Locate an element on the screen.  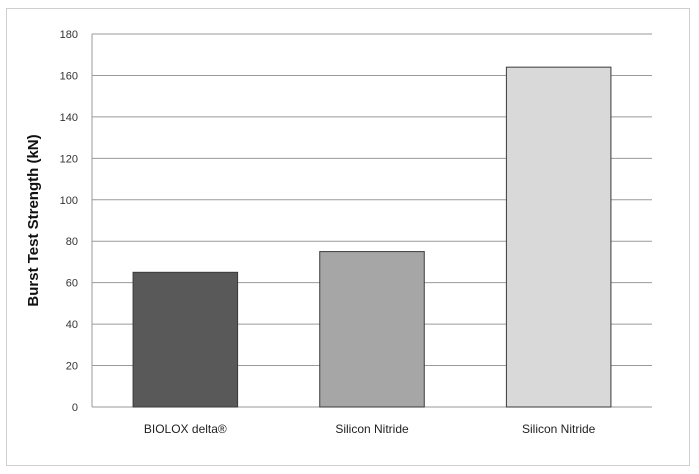
y-tick-label: 140 is located at coordinates (69, 118).